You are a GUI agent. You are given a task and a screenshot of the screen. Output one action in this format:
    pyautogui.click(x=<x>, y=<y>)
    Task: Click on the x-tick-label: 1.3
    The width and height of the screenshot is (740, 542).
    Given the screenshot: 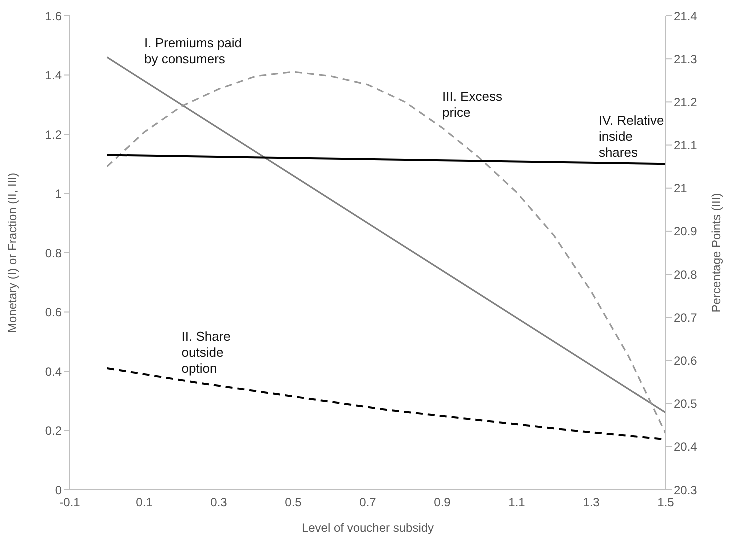 What is the action you would take?
    pyautogui.click(x=591, y=503)
    